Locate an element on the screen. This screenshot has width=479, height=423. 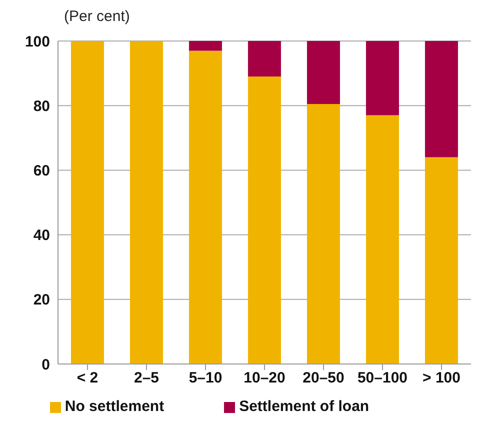
y-axis-title: (Per cent) is located at coordinates (97, 16).